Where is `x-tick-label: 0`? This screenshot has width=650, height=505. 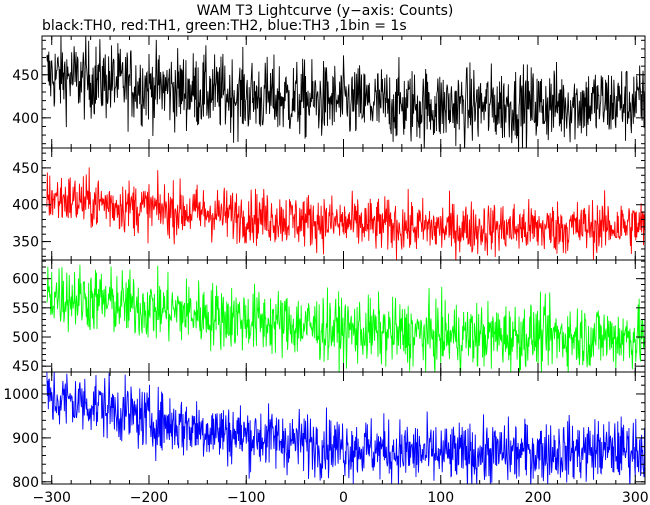 x-tick-label: 0 is located at coordinates (343, 497).